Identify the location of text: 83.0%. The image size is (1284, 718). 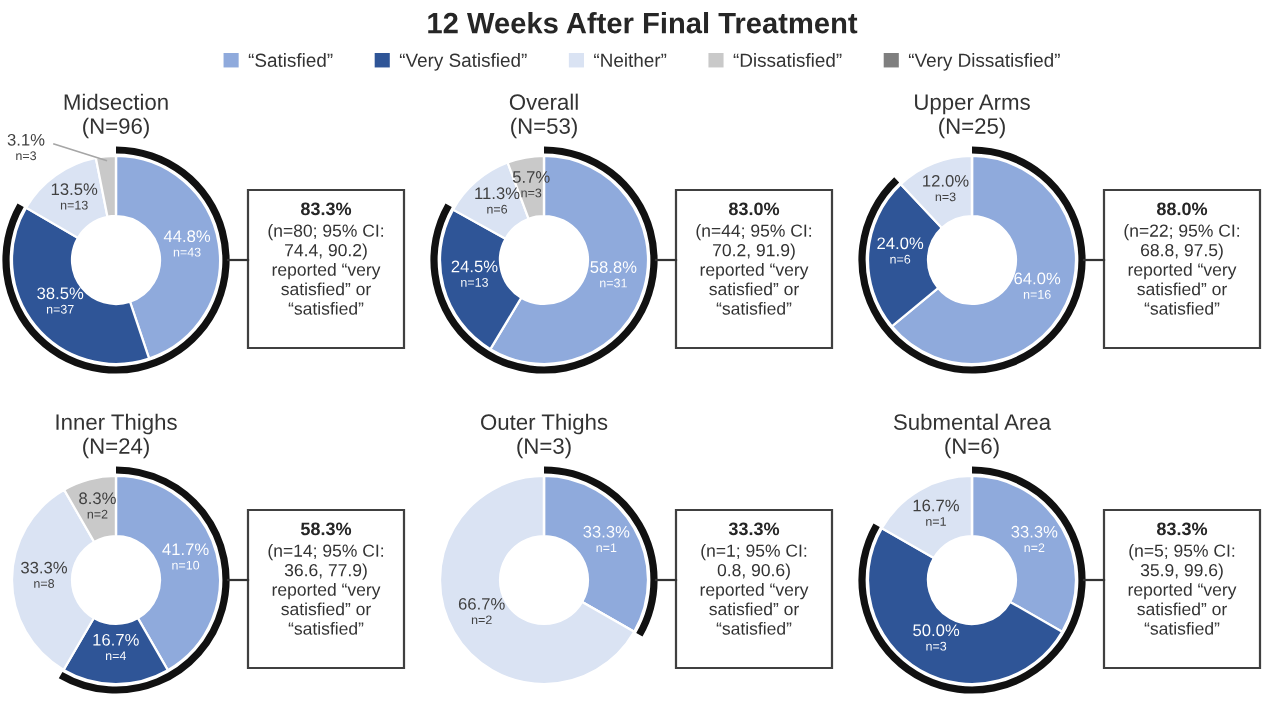
(754, 209).